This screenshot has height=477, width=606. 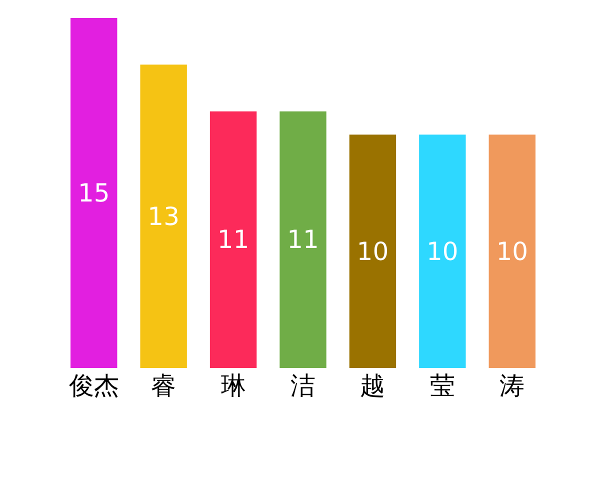 What do you see at coordinates (163, 385) in the screenshot?
I see `x-tick-label: 睿` at bounding box center [163, 385].